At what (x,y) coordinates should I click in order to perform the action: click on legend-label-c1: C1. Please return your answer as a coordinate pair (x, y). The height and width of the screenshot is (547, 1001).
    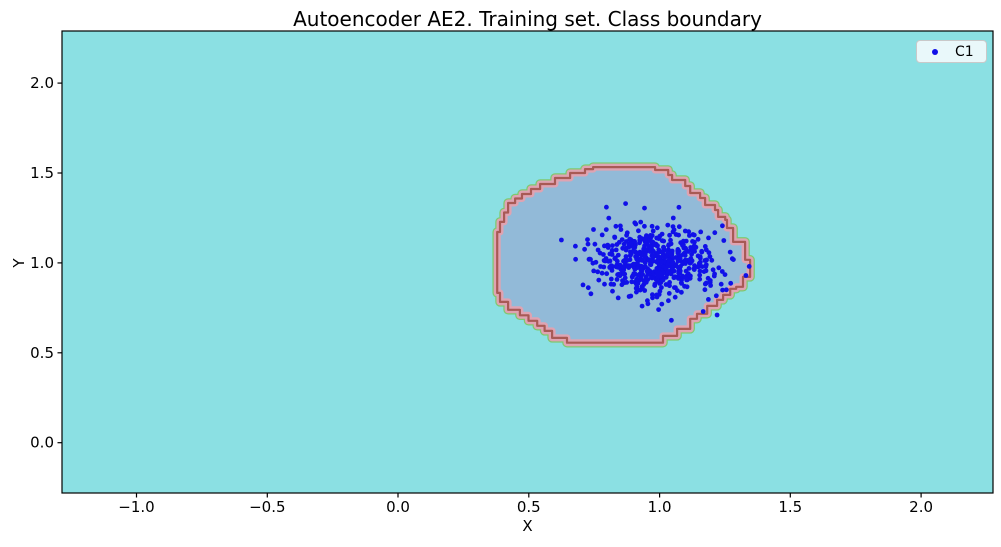
    Looking at the image, I should click on (964, 51).